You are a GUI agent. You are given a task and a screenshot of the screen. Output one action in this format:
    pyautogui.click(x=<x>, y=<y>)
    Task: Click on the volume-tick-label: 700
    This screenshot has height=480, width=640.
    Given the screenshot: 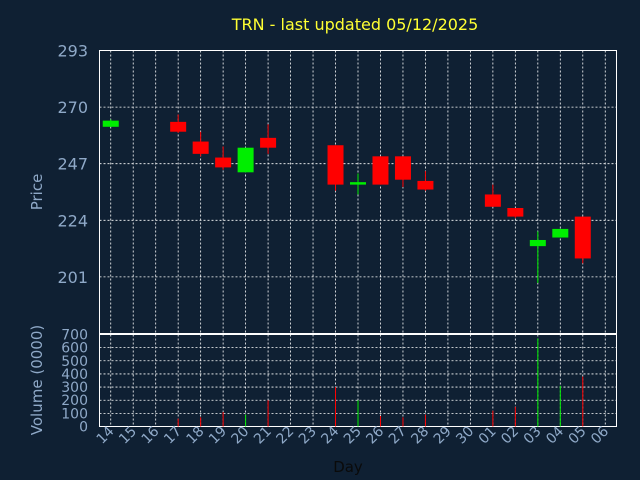 What is the action you would take?
    pyautogui.click(x=74, y=336)
    